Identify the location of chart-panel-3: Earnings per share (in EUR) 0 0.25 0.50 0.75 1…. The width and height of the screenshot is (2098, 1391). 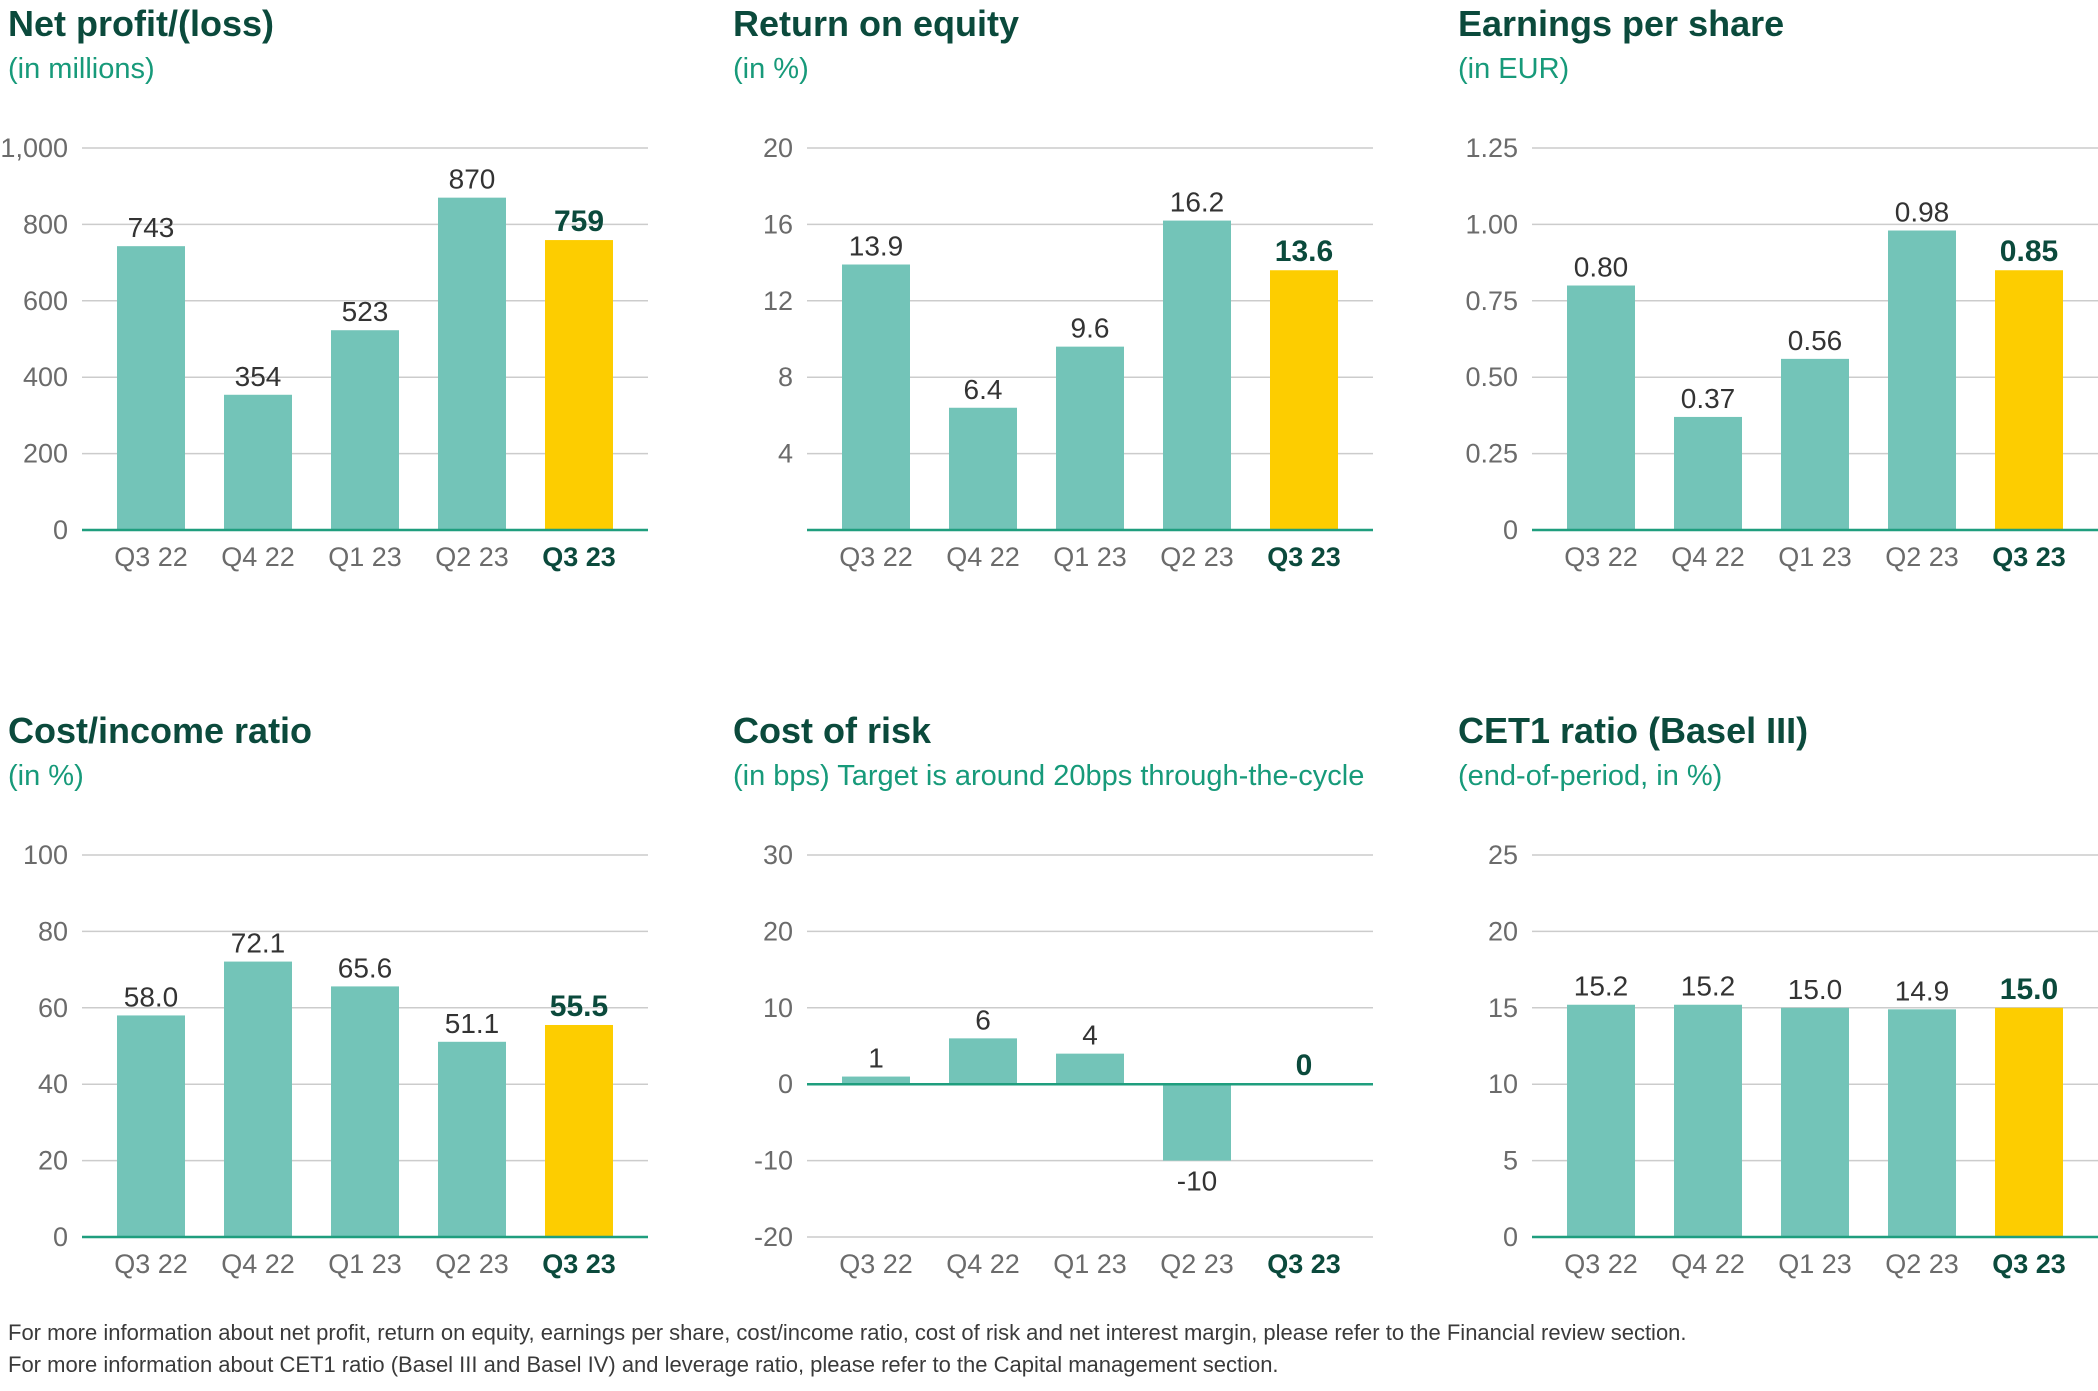
(1778, 287).